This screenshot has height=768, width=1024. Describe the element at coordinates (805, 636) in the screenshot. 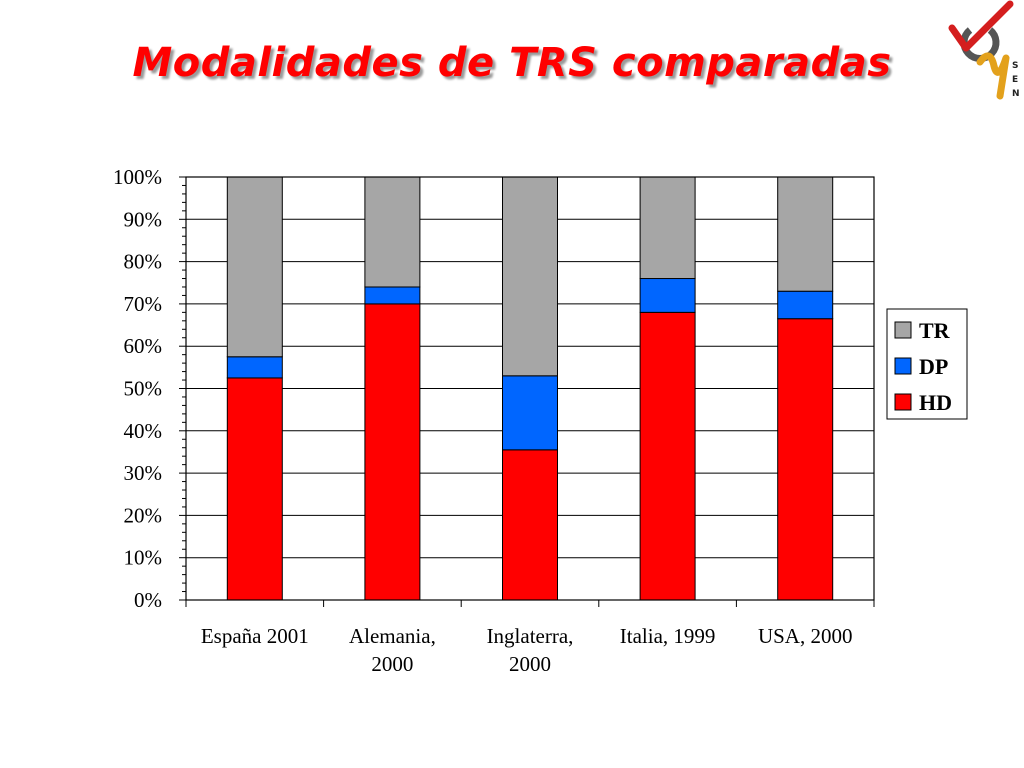

I see `x-category-label: USA, 2000` at that location.